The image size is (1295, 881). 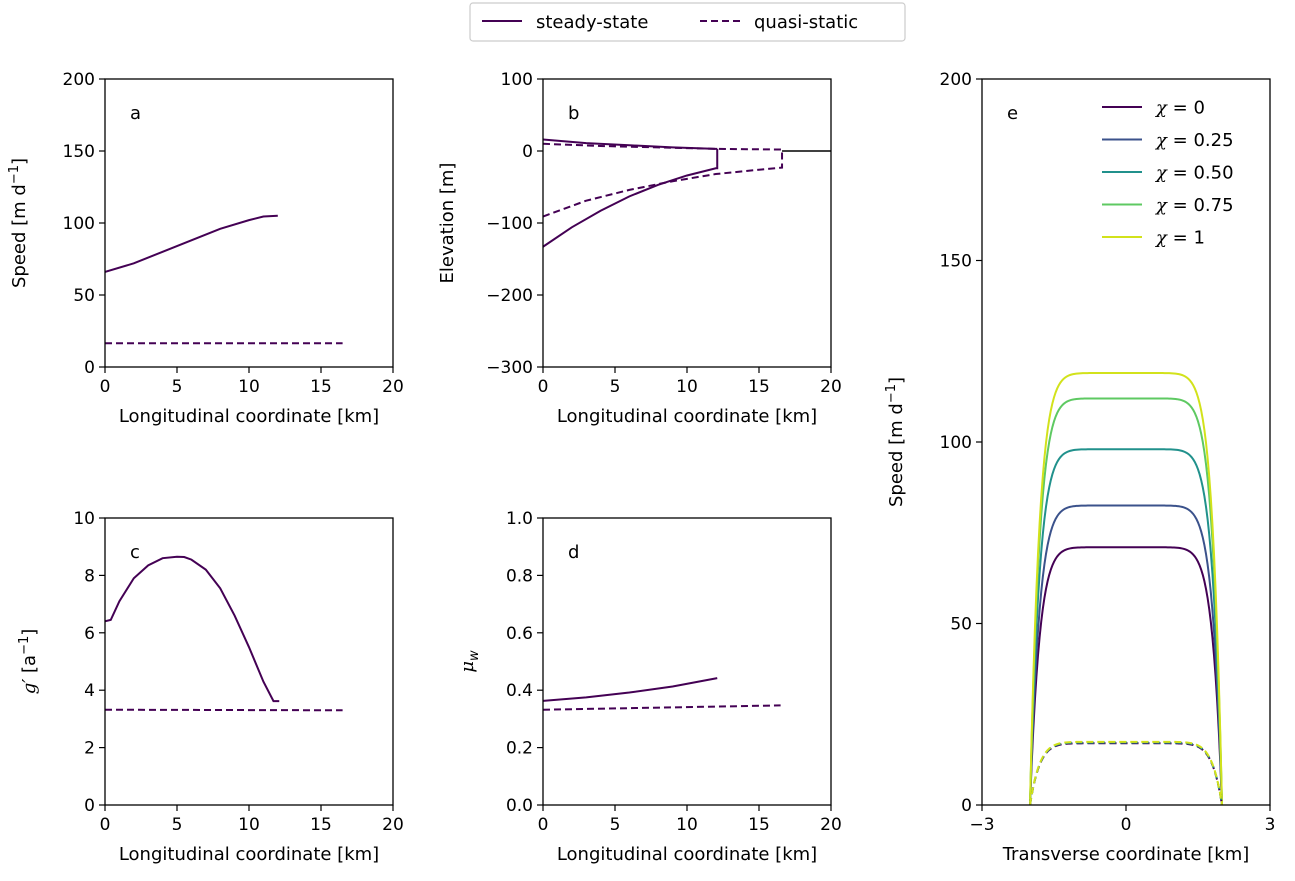 I want to click on chi-legend-label: χ = 0, so click(x=1179, y=108).